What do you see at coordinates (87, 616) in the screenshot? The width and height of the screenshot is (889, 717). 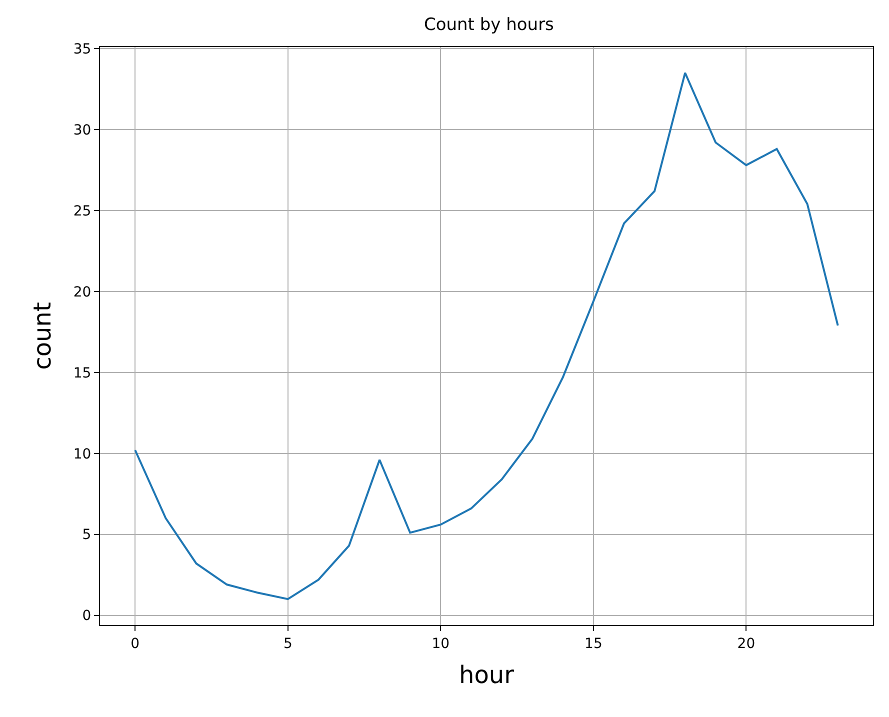 I see `y-tick-label: 0` at bounding box center [87, 616].